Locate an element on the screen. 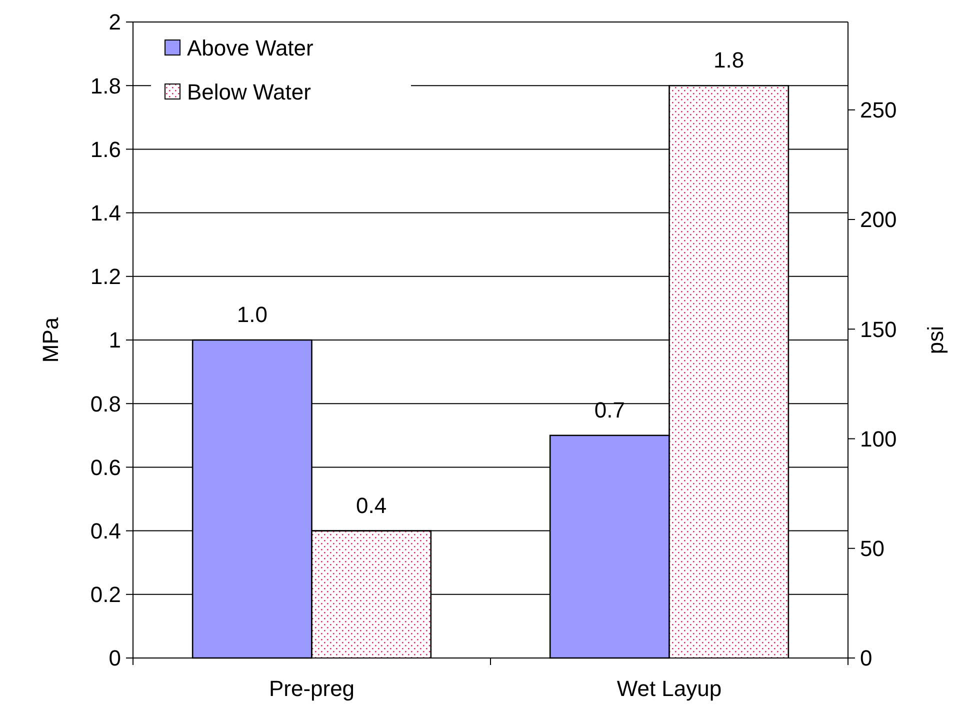 This screenshot has width=980, height=723. y2-tick-label: 150 is located at coordinates (878, 329).